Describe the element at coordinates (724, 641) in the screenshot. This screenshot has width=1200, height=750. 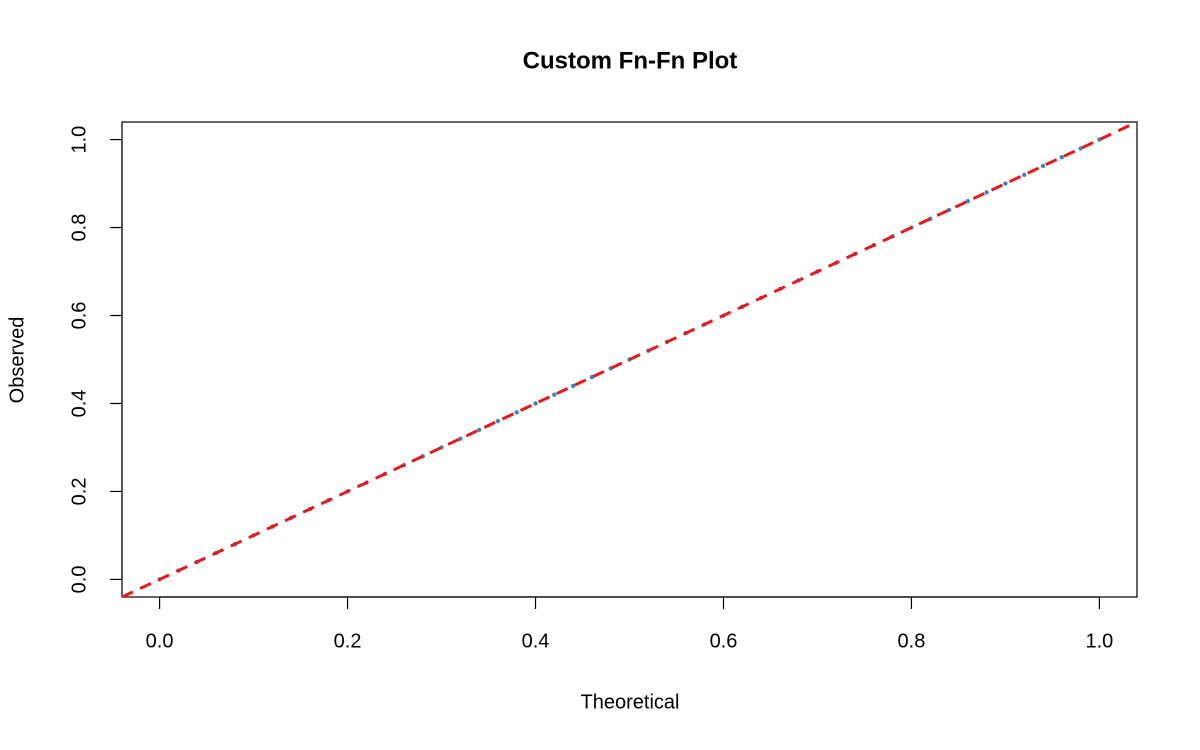
I see `x-tick-label: 0.6` at that location.